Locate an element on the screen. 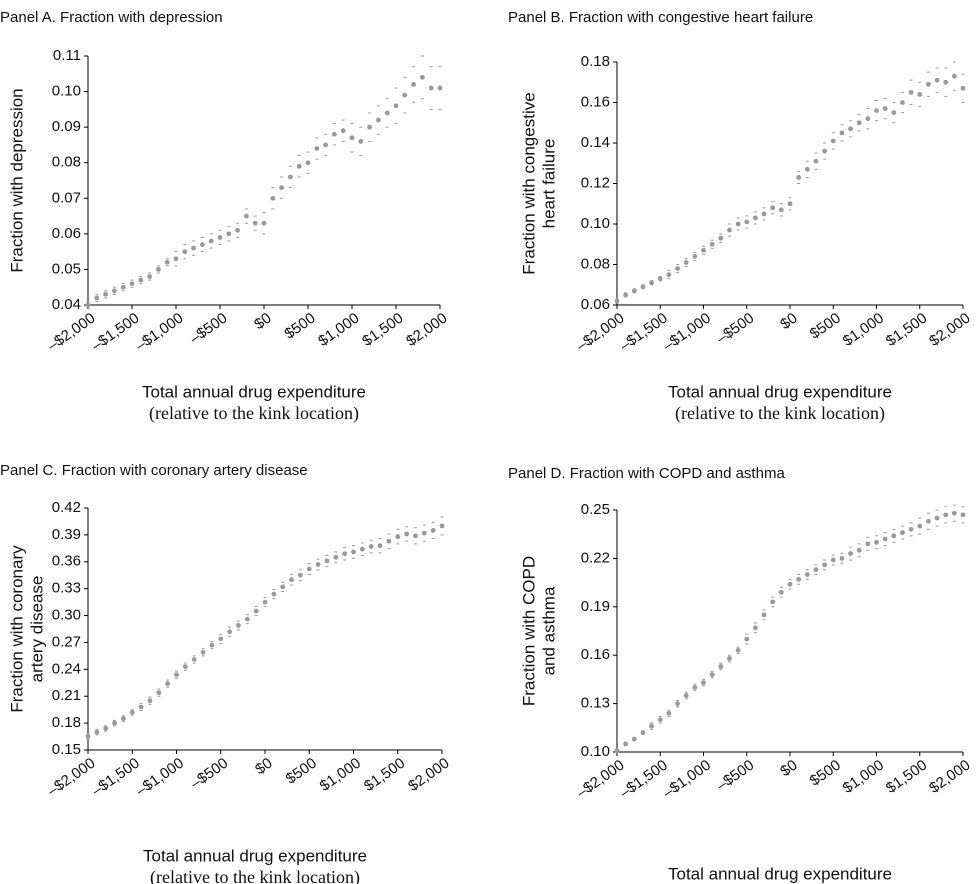 The height and width of the screenshot is (884, 977). y-tick-label: 0.11 is located at coordinates (67, 55).